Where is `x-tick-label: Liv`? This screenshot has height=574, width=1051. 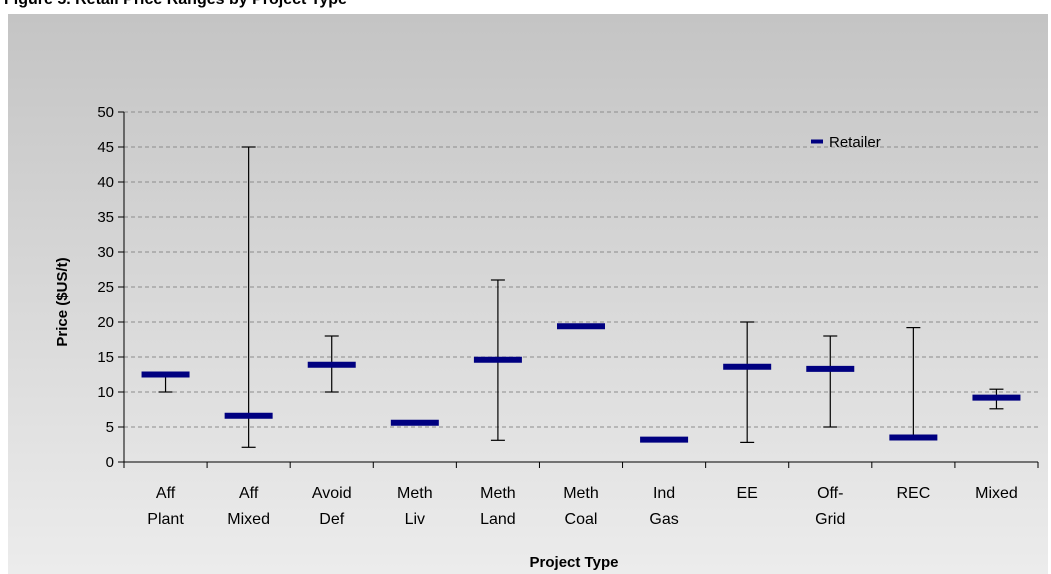
x-tick-label: Liv is located at coordinates (415, 519).